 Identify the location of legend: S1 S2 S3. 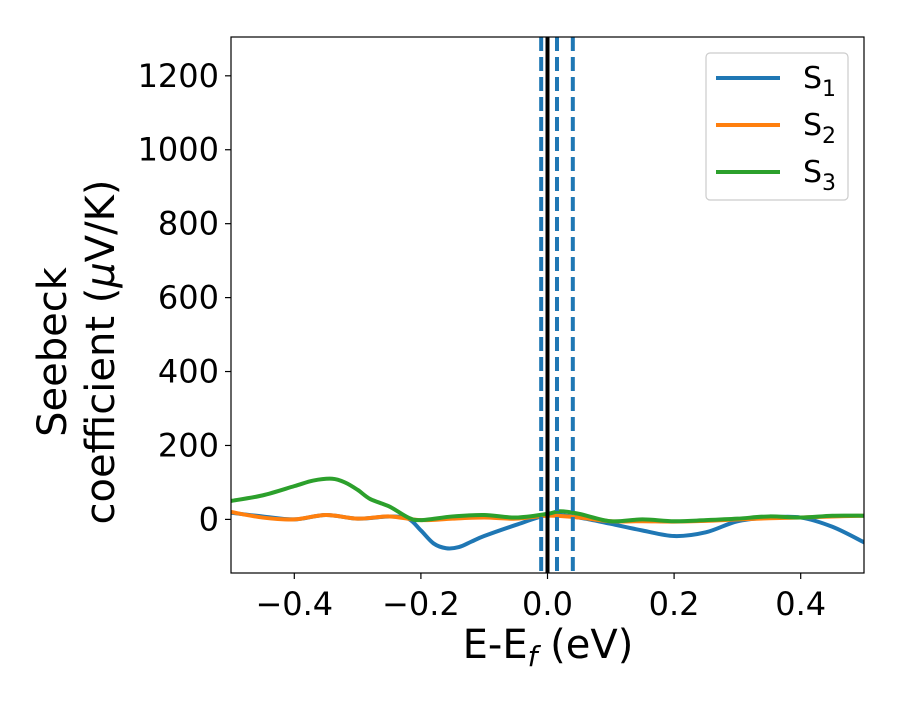
(777, 126).